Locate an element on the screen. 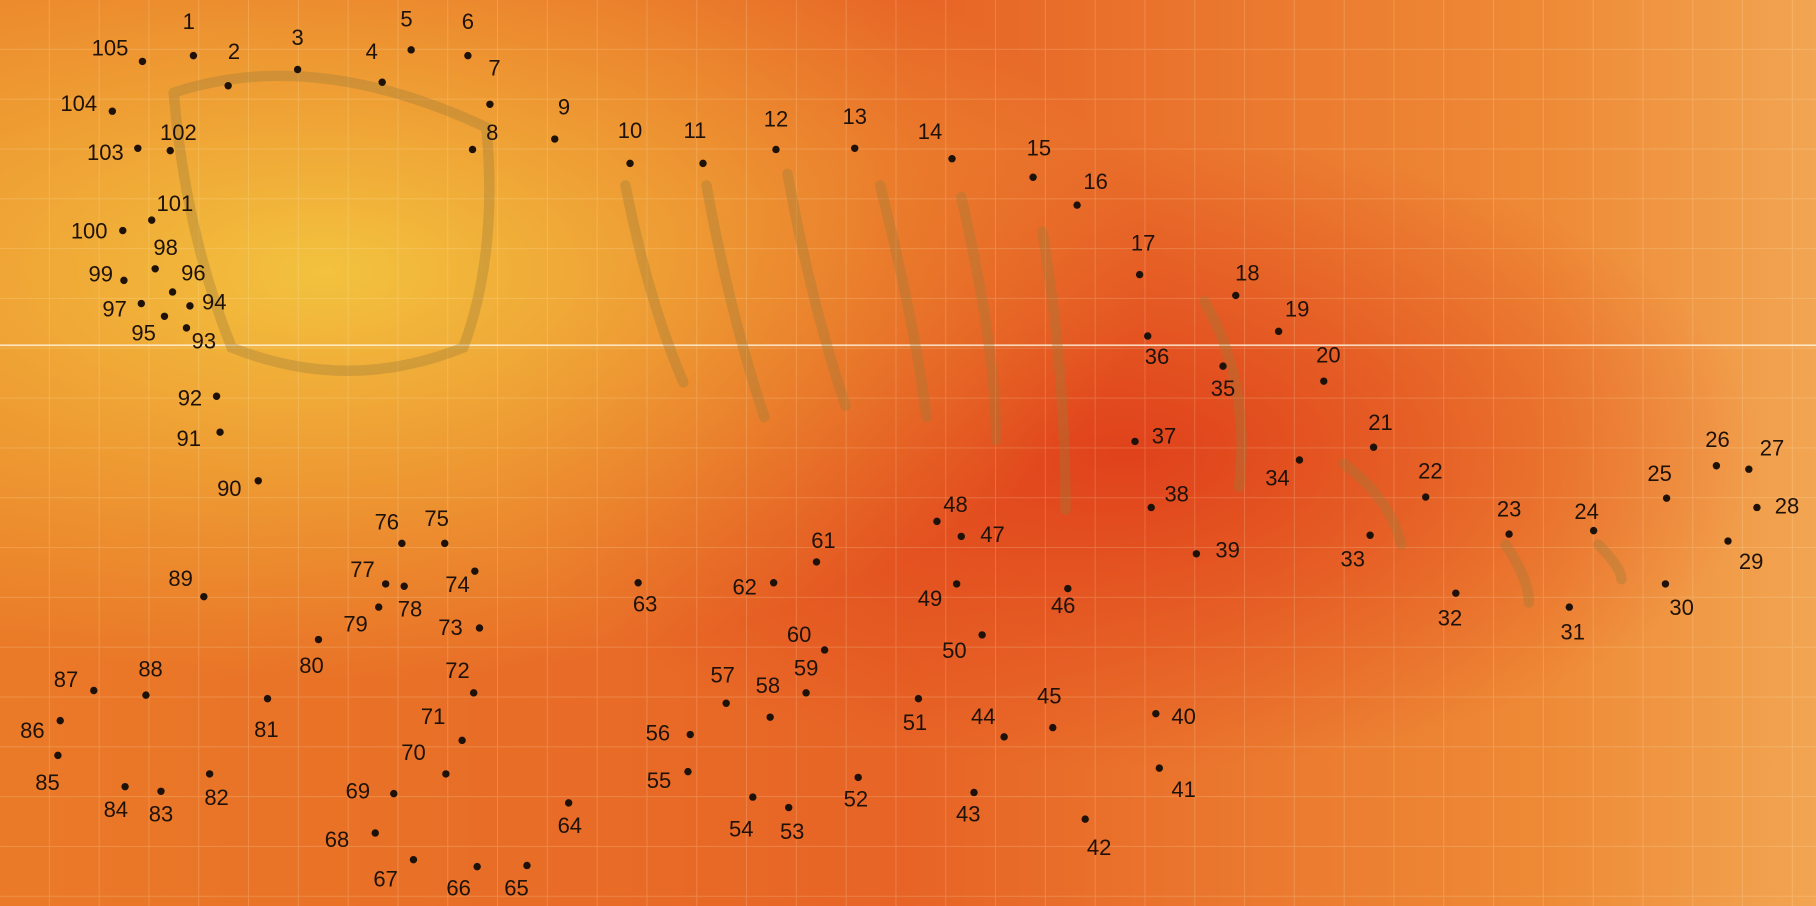  dot-number: 34 is located at coordinates (1277, 477).